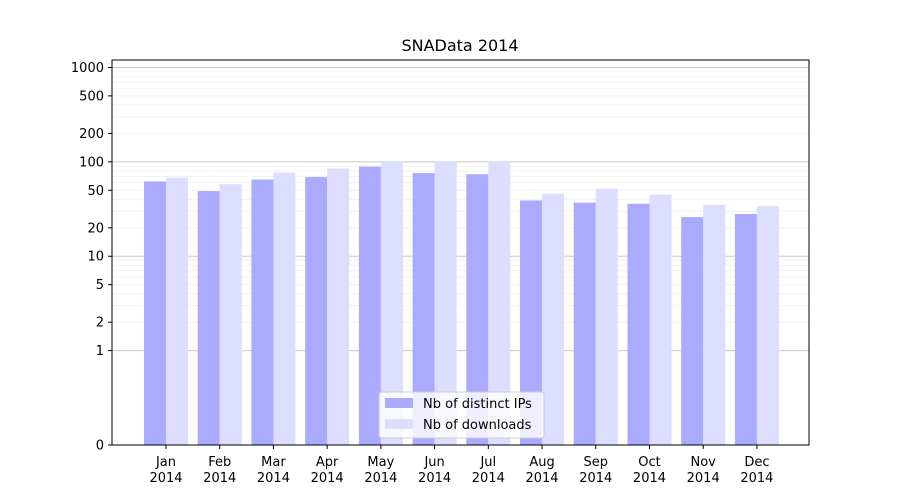 The height and width of the screenshot is (504, 900). I want to click on y-tick-label: 50, so click(95, 191).